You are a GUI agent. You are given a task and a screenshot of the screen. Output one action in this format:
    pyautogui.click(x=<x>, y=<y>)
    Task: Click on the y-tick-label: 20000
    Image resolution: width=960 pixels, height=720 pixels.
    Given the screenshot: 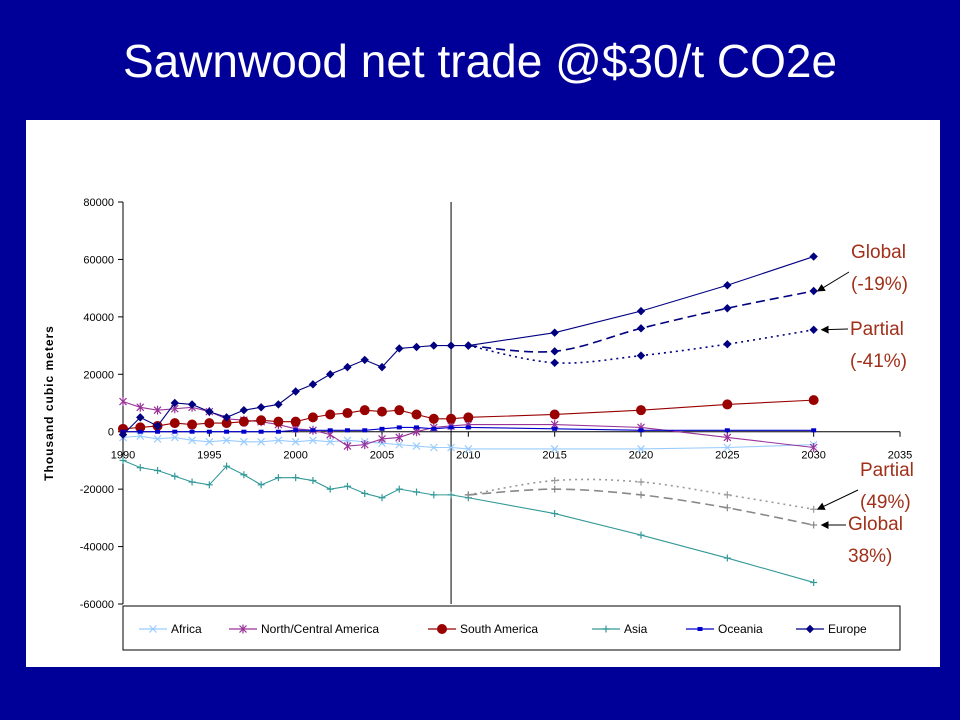 What is the action you would take?
    pyautogui.click(x=98, y=375)
    